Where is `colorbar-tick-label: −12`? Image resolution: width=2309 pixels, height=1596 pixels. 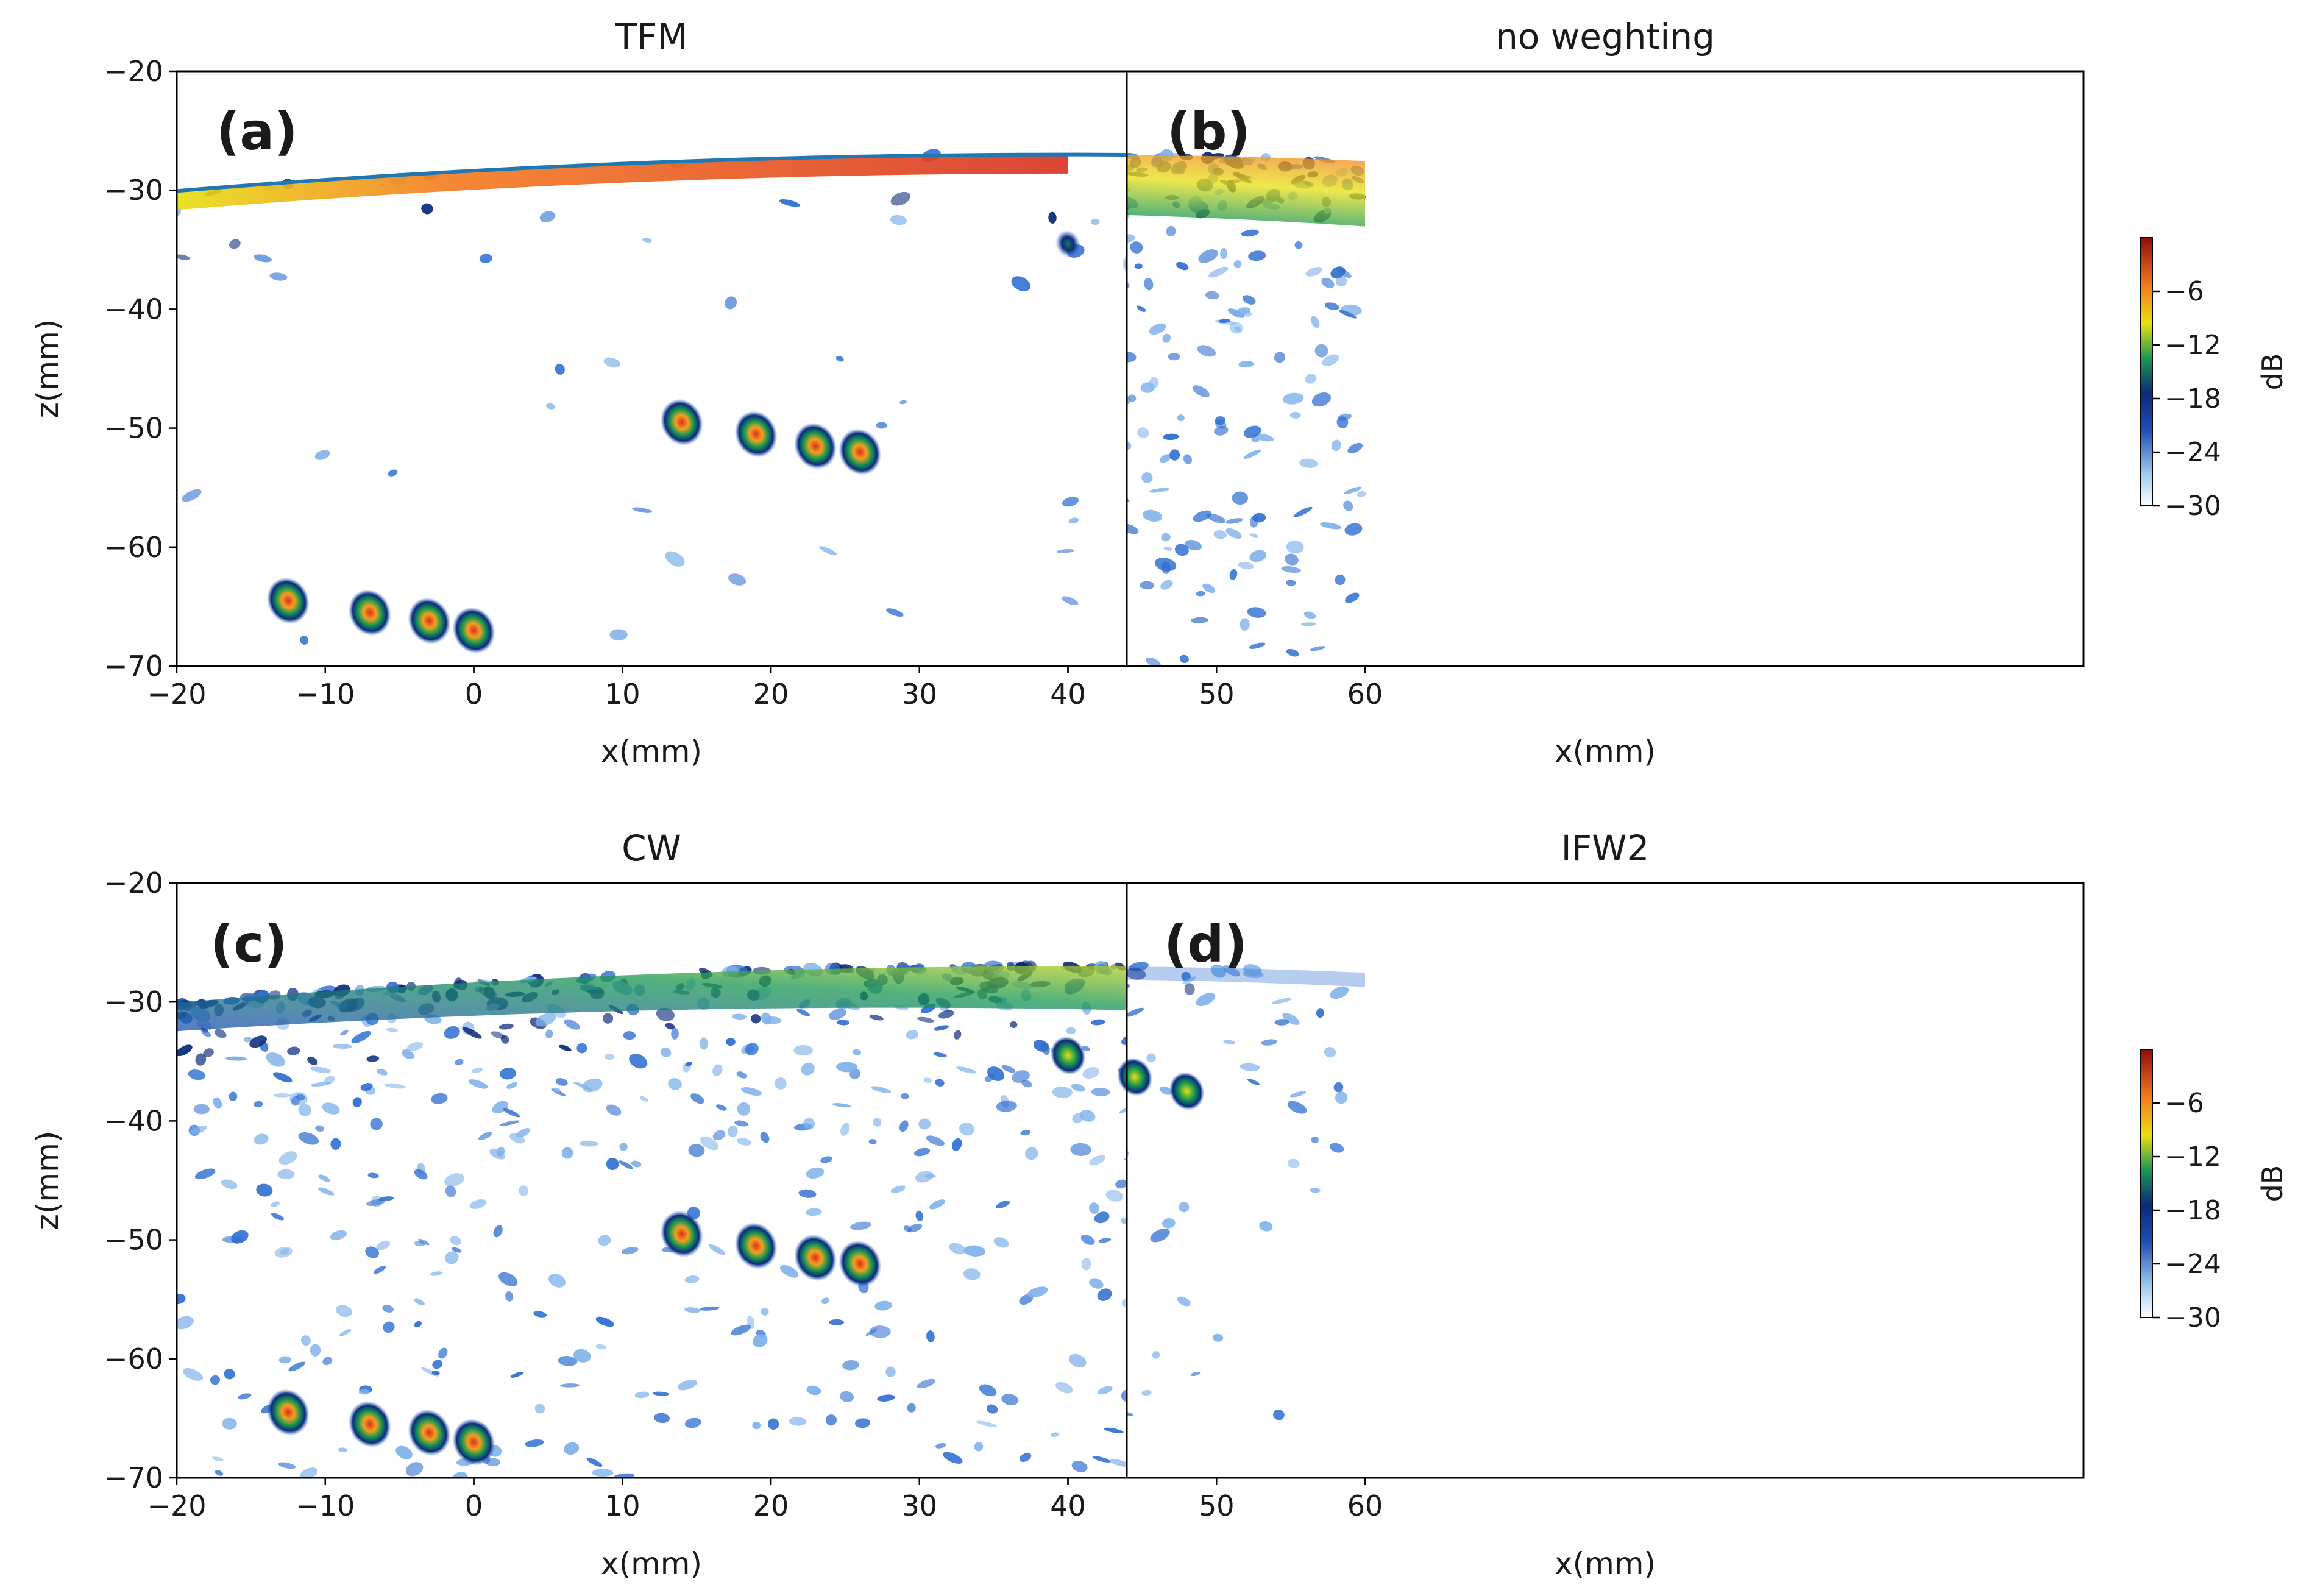
colorbar-tick-label: −12 is located at coordinates (2193, 346).